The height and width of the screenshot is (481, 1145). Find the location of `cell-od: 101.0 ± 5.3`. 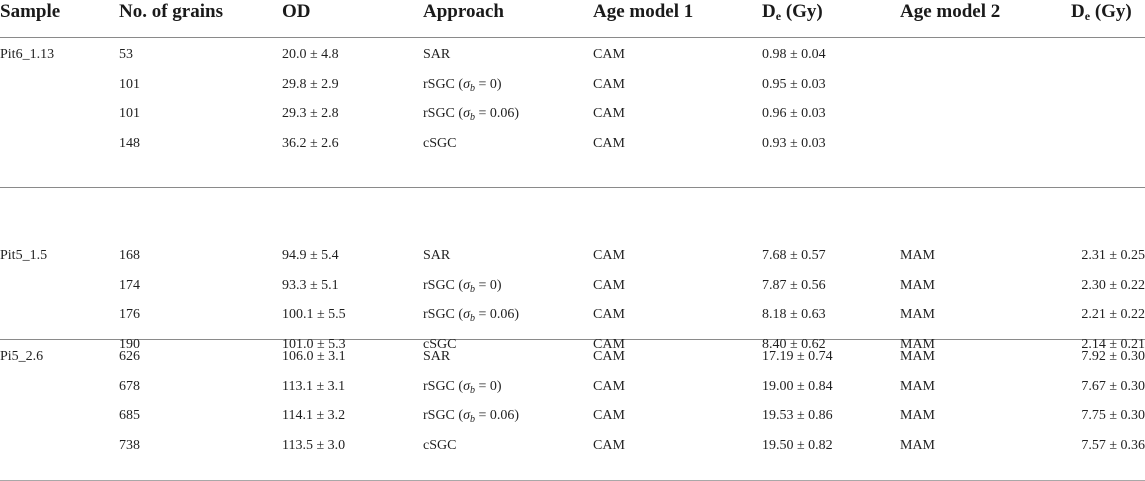

cell-od: 101.0 ± 5.3 is located at coordinates (314, 344).